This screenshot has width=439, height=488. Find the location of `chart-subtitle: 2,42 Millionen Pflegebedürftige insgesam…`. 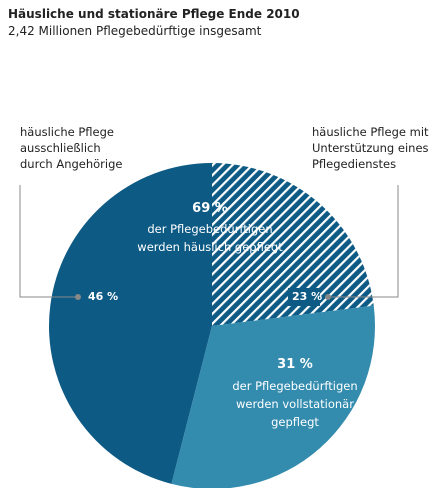

chart-subtitle: 2,42 Millionen Pflegebedürftige insgesam… is located at coordinates (135, 31).